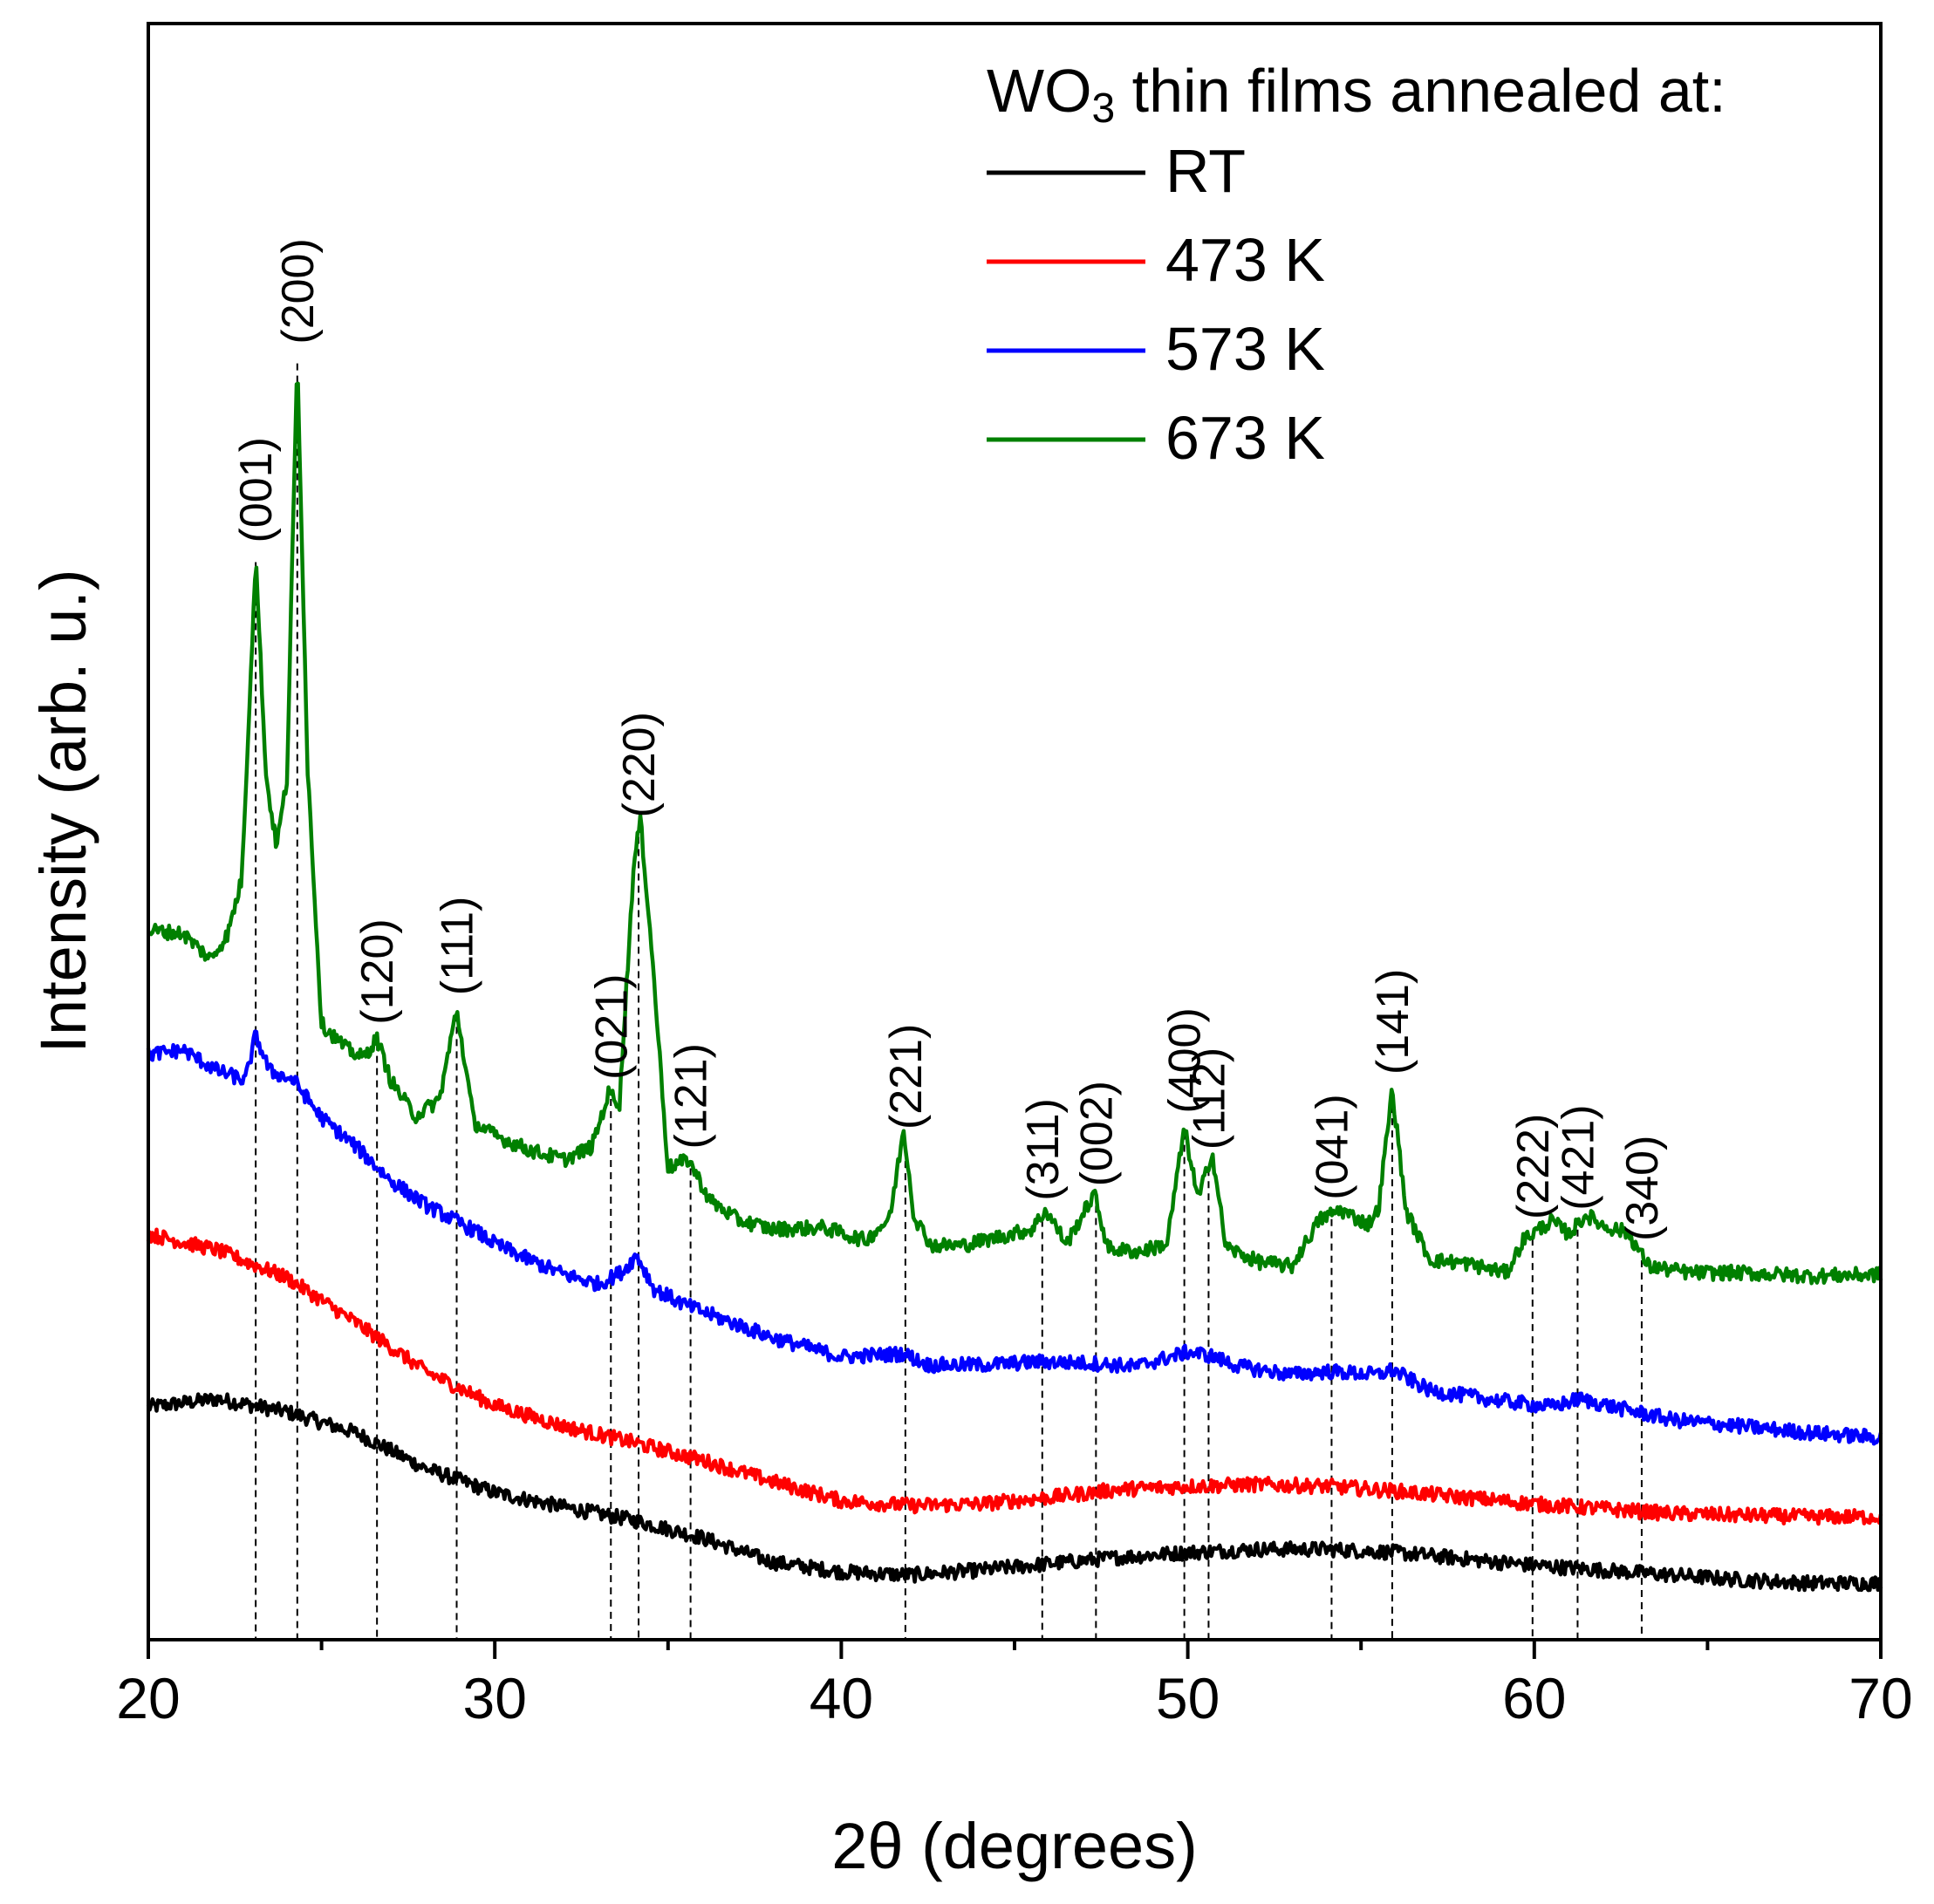  Describe the element at coordinates (1332, 1146) in the screenshot. I see `peak-label-041: (041)` at that location.